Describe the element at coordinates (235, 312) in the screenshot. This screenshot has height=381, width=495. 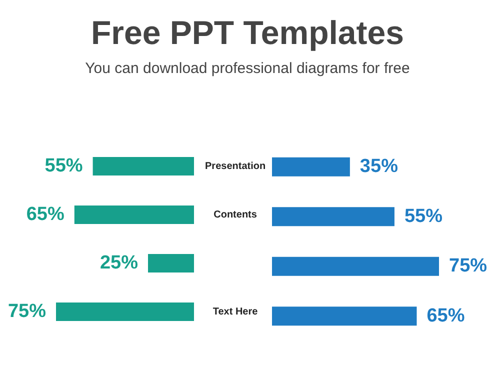
I see `y-tick-label: Text Here` at that location.